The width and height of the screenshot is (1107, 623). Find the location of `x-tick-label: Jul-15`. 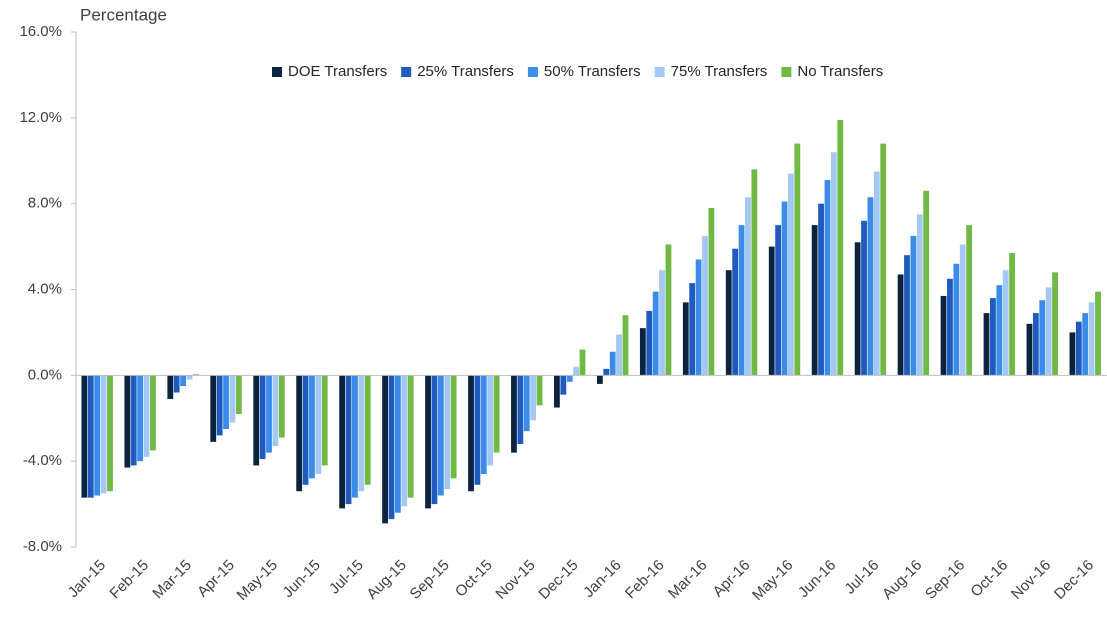

x-tick-label: Jul-15 is located at coordinates (346, 577).